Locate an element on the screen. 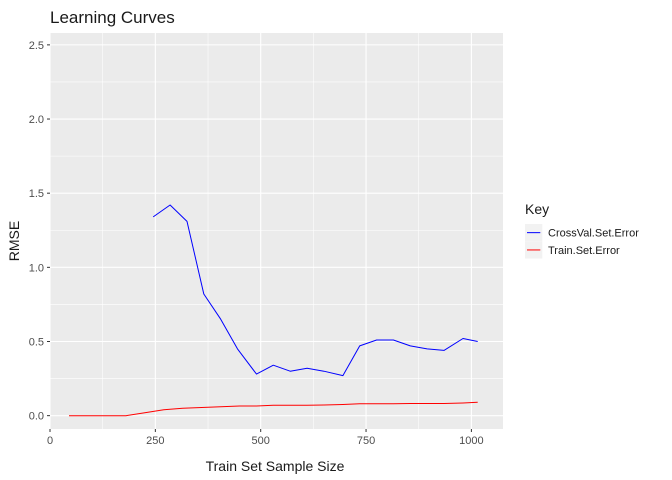  x-tick-label: 500 is located at coordinates (261, 441).